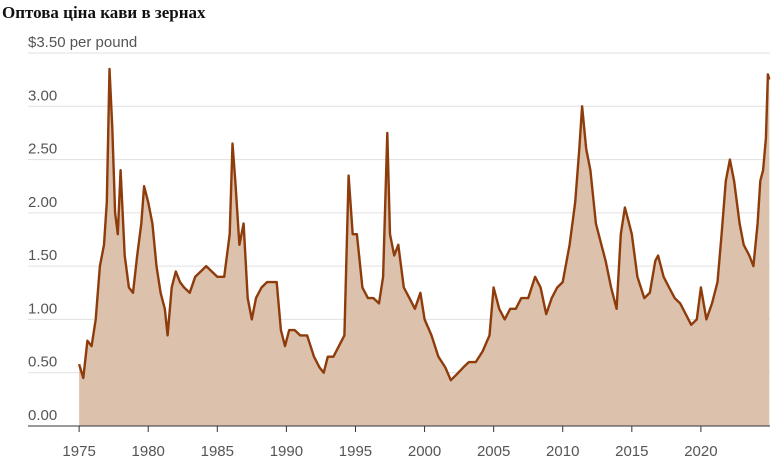 The width and height of the screenshot is (780, 471). I want to click on x-tick-label: 1980, so click(148, 451).